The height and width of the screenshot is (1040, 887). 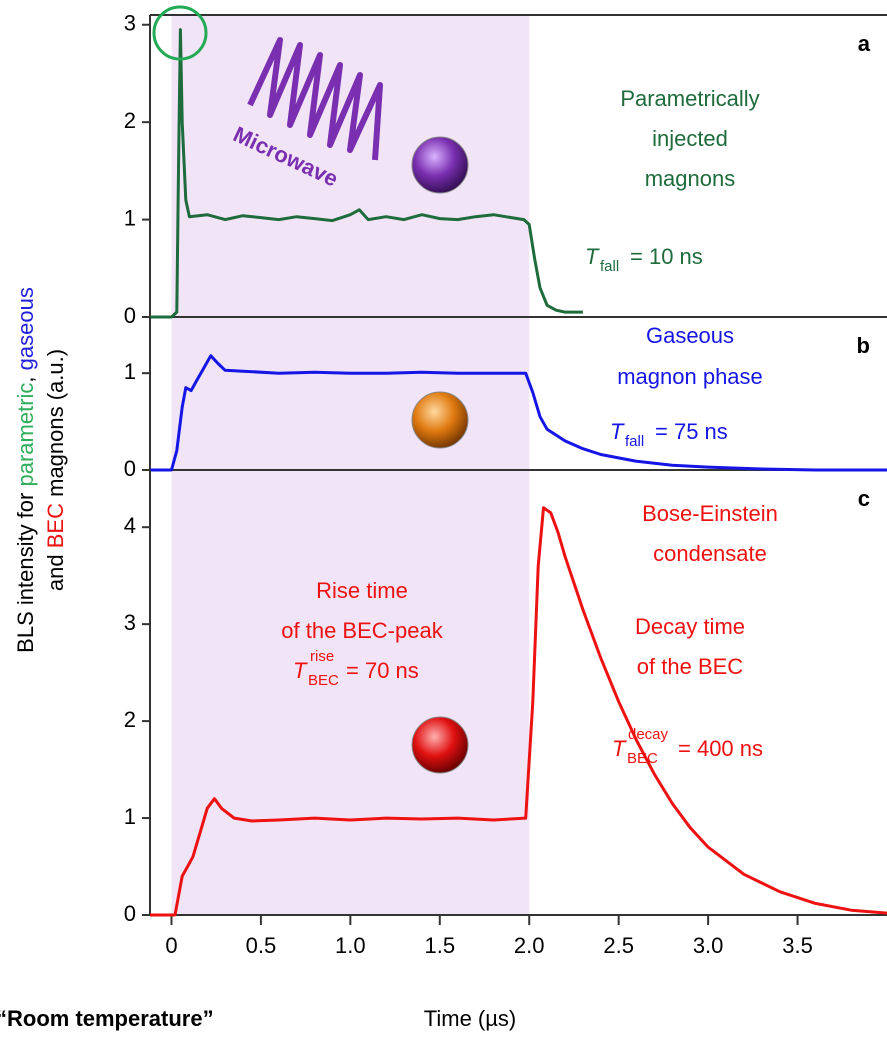 What do you see at coordinates (690, 376) in the screenshot?
I see `annotation-line: magnon phase` at bounding box center [690, 376].